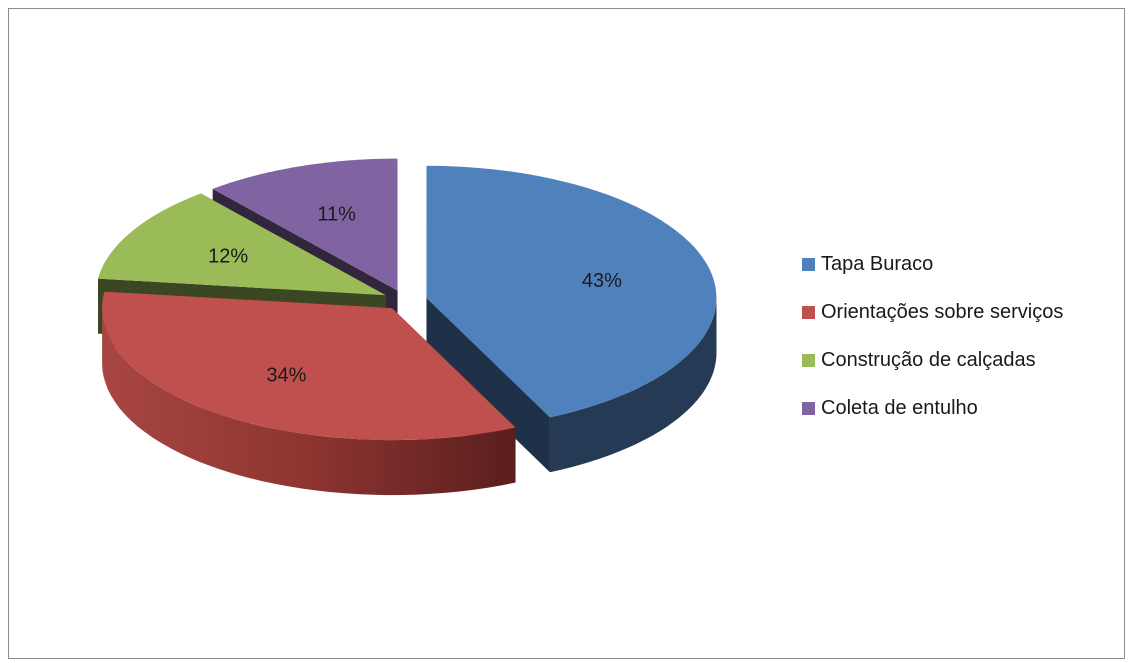  Describe the element at coordinates (877, 263) in the screenshot. I see `legend-label: Tapa Buraco` at that location.